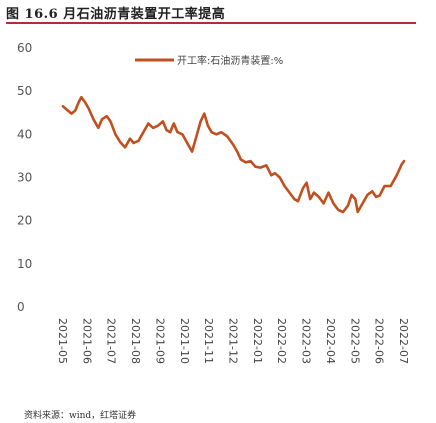 The height and width of the screenshot is (423, 436). Describe the element at coordinates (211, 23) in the screenshot. I see `title-divider` at that location.